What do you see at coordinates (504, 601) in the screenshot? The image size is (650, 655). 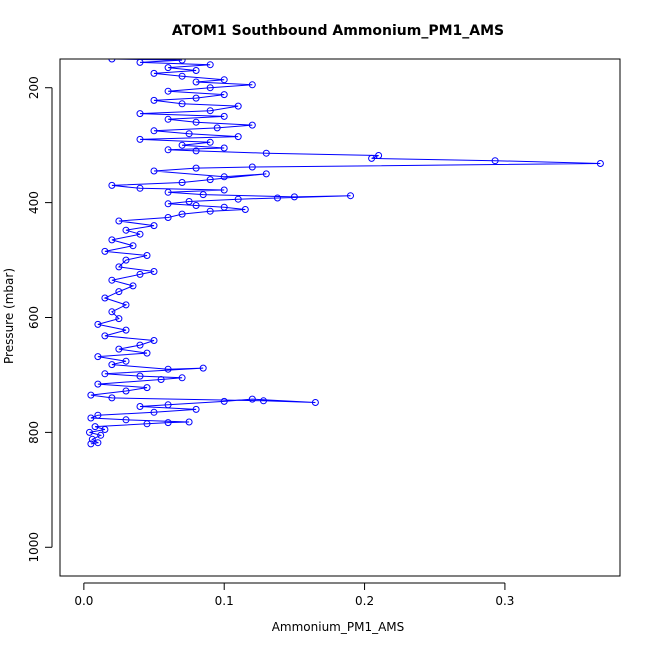 I see `x-tick-label: 0.3` at bounding box center [504, 601].